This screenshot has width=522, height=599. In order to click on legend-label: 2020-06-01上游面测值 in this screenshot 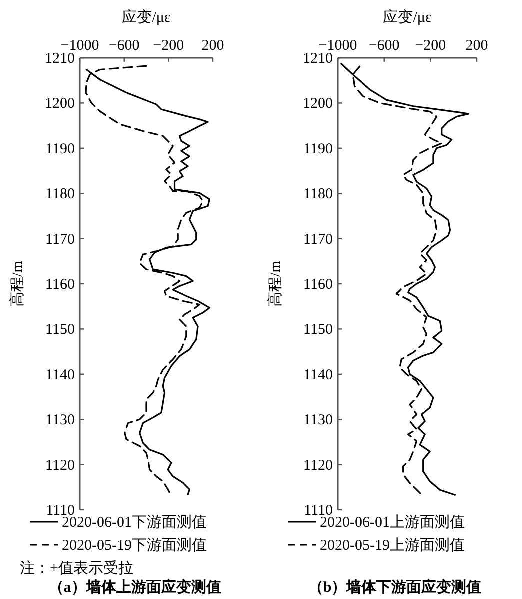, I will do `click(392, 522)`.